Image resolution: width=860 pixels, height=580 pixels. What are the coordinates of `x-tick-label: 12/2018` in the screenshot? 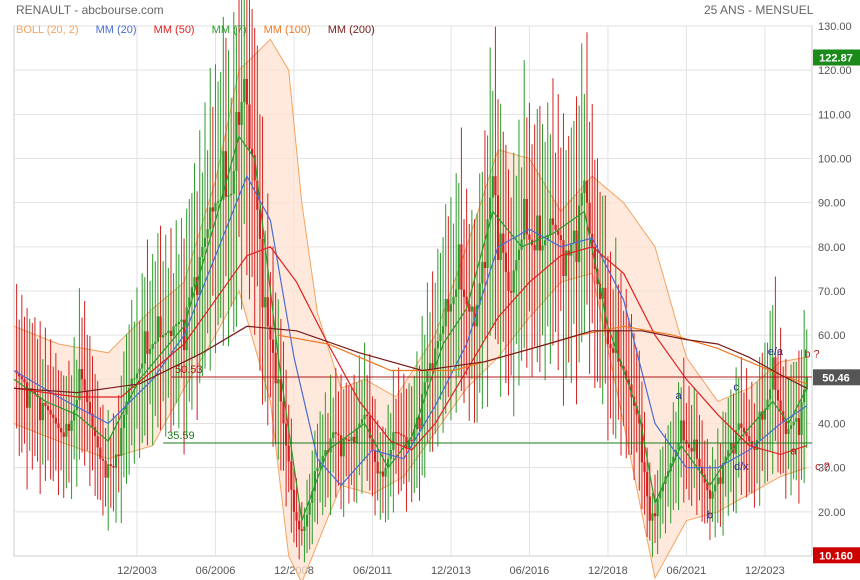 It's located at (608, 571).